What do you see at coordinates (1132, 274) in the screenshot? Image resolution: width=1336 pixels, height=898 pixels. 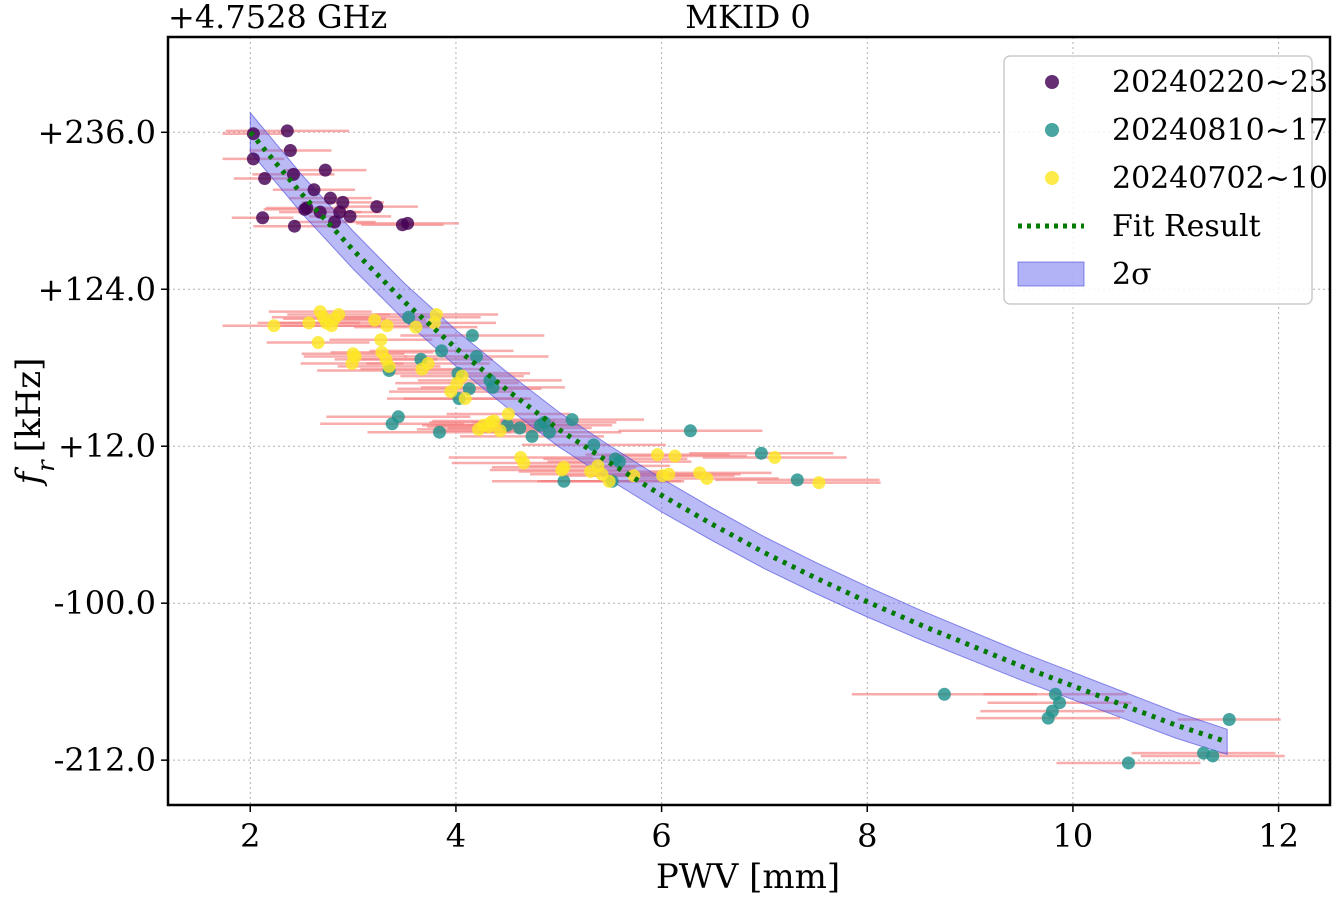 I see `legend-label-band: 2σ` at bounding box center [1132, 274].